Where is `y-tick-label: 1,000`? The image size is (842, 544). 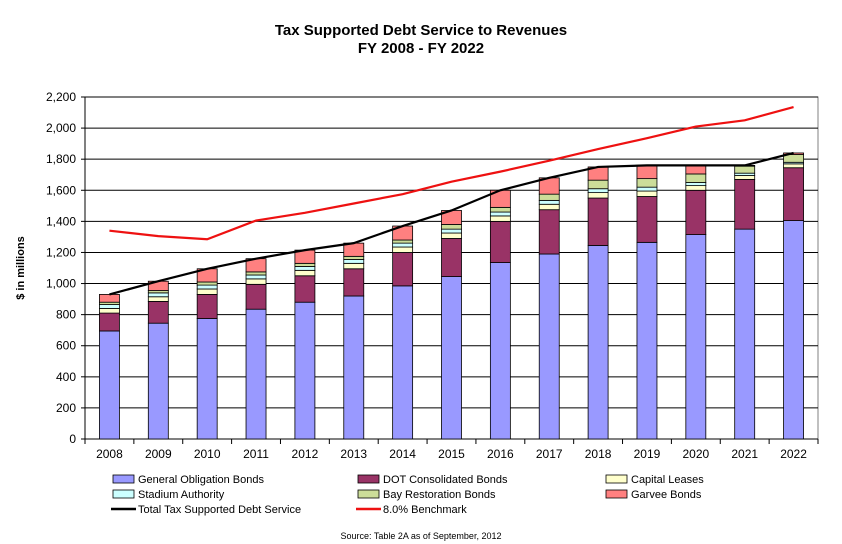 y-tick-label: 1,000 is located at coordinates (61, 284).